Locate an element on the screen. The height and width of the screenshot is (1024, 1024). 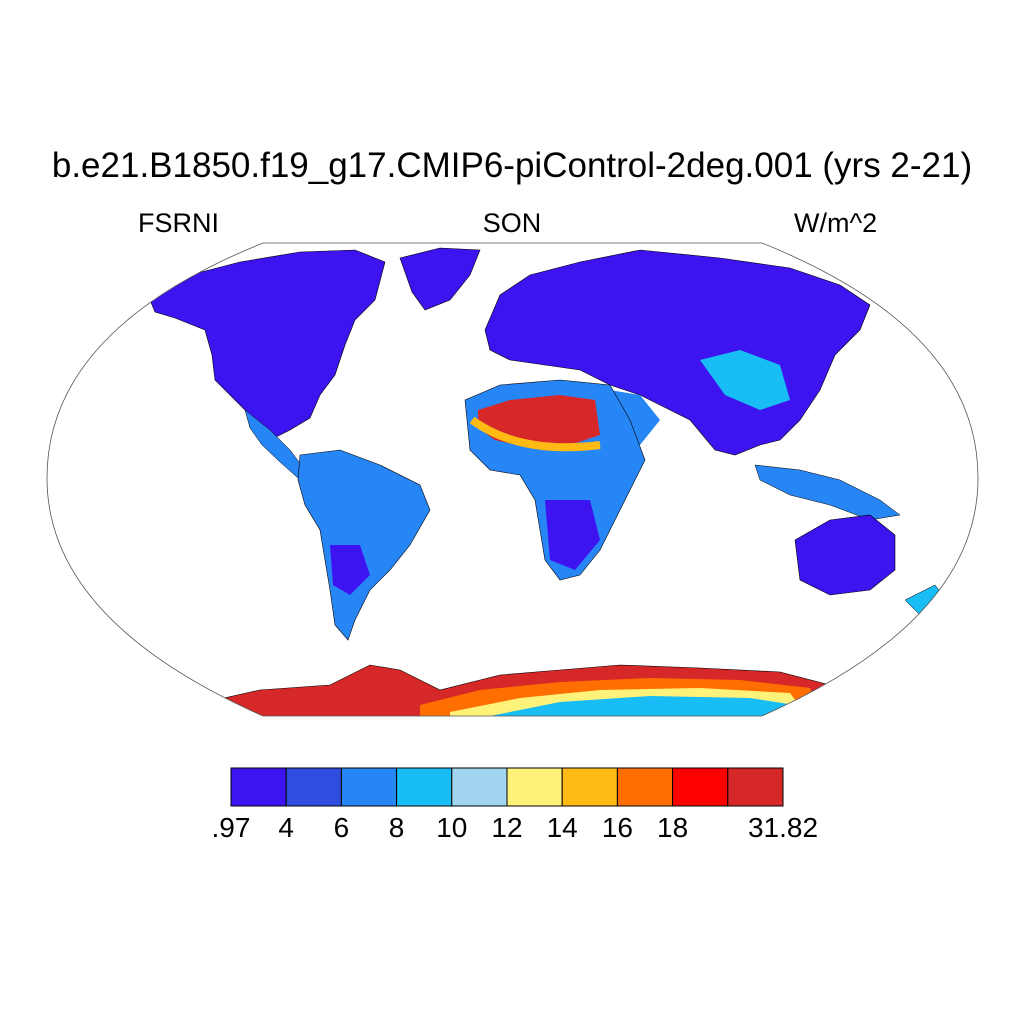
south-america is located at coordinates (364, 545).